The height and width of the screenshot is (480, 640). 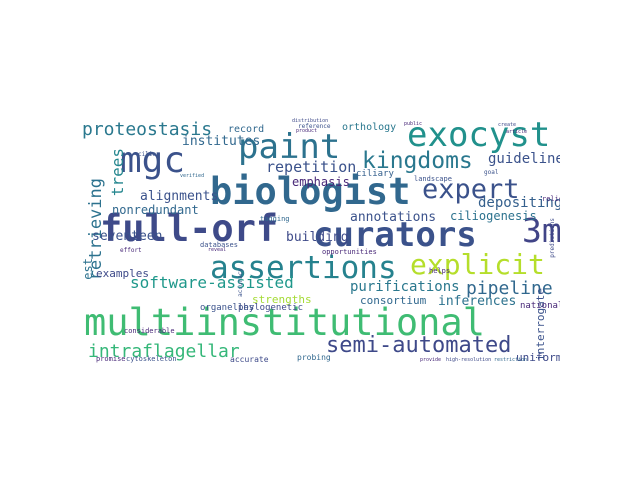 I want to click on word: high-resolution, so click(x=469, y=360).